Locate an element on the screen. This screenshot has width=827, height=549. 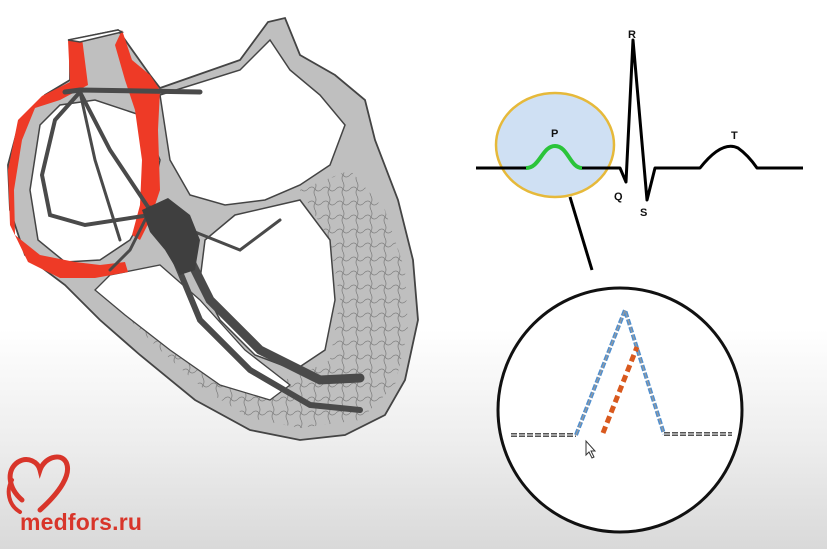
magnified-view is located at coordinates (620, 410).